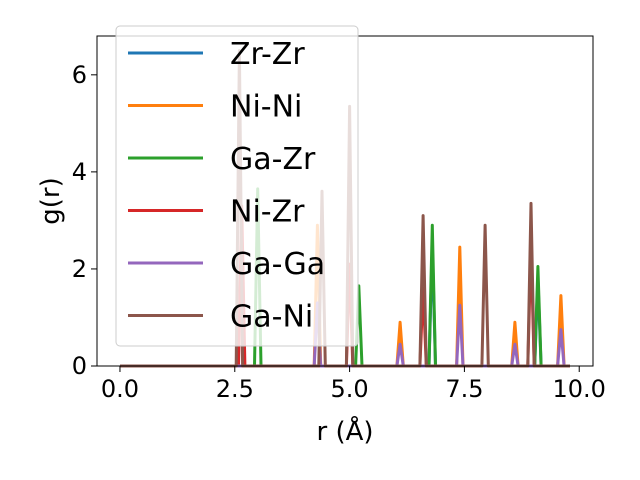 The image size is (640, 480). What do you see at coordinates (51, 200) in the screenshot?
I see `y-axis-label: g(r)` at bounding box center [51, 200].